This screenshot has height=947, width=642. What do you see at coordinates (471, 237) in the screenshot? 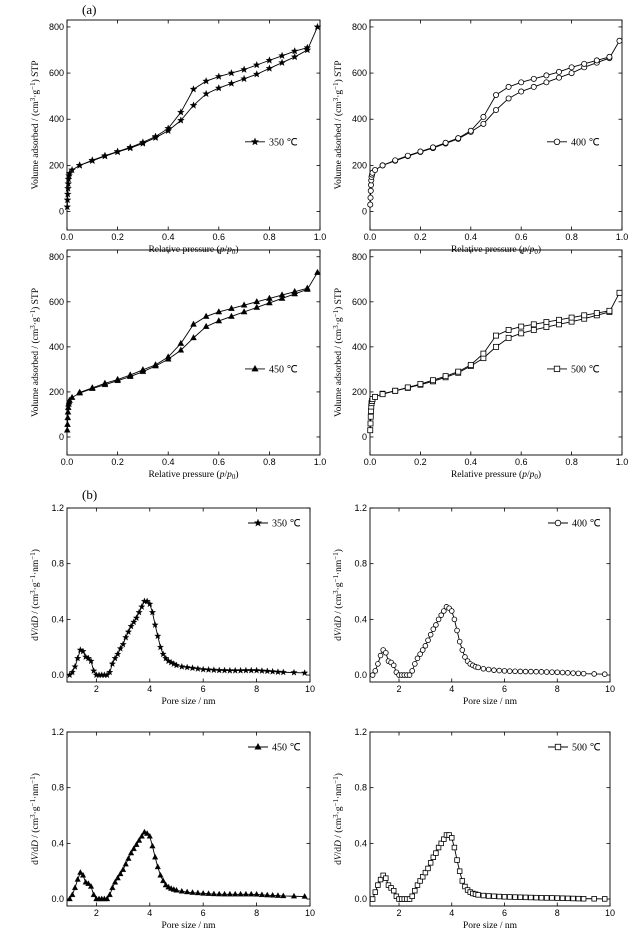
I see `x-tick-label: 0.4` at bounding box center [471, 237].